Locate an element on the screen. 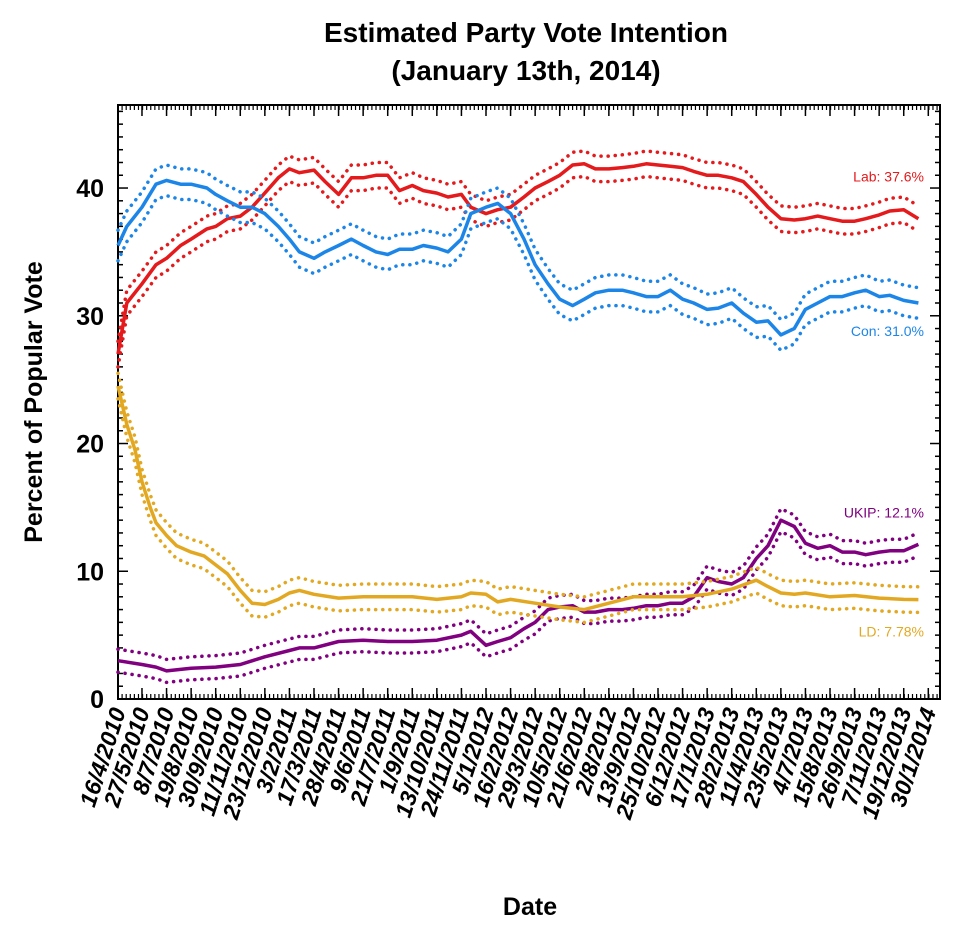 This screenshot has height=932, width=969. y-tick-label: 40 is located at coordinates (90, 189).